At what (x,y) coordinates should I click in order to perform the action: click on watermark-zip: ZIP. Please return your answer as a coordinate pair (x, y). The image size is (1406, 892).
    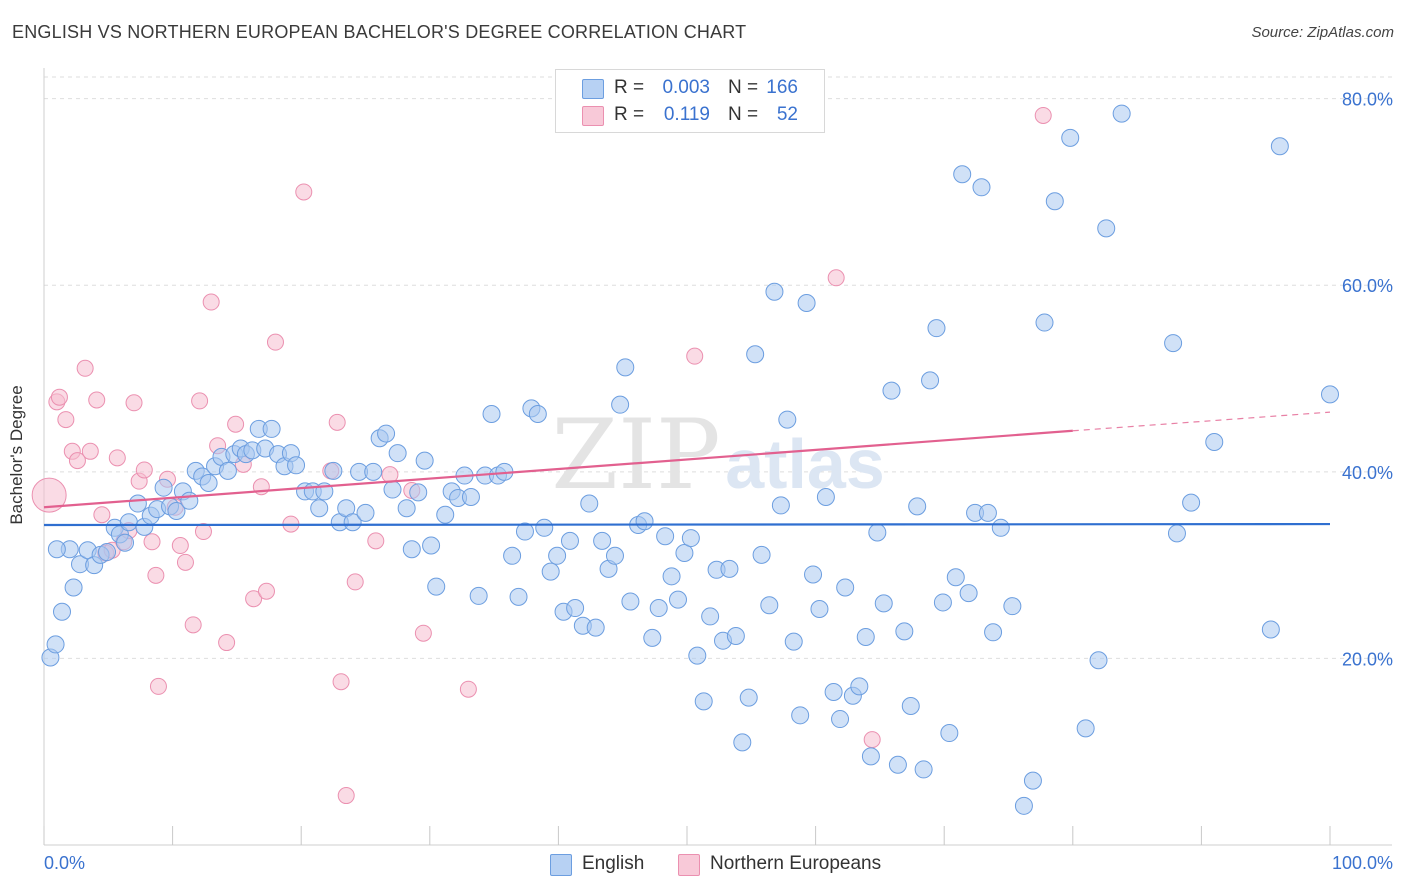
    Looking at the image, I should click on (635, 455).